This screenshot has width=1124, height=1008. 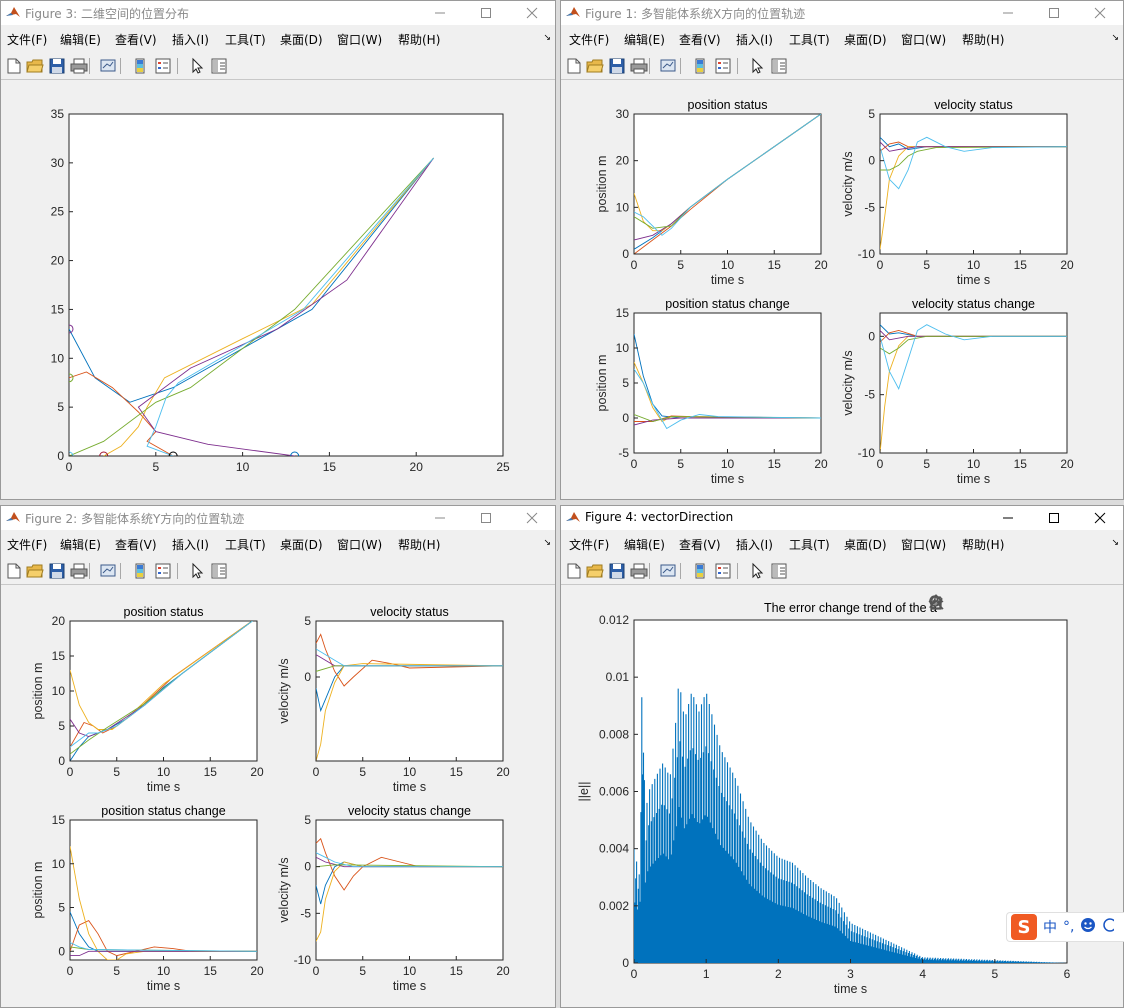 I want to click on title-bar: Figure 3: 二维空间的位置分布, so click(x=278, y=13).